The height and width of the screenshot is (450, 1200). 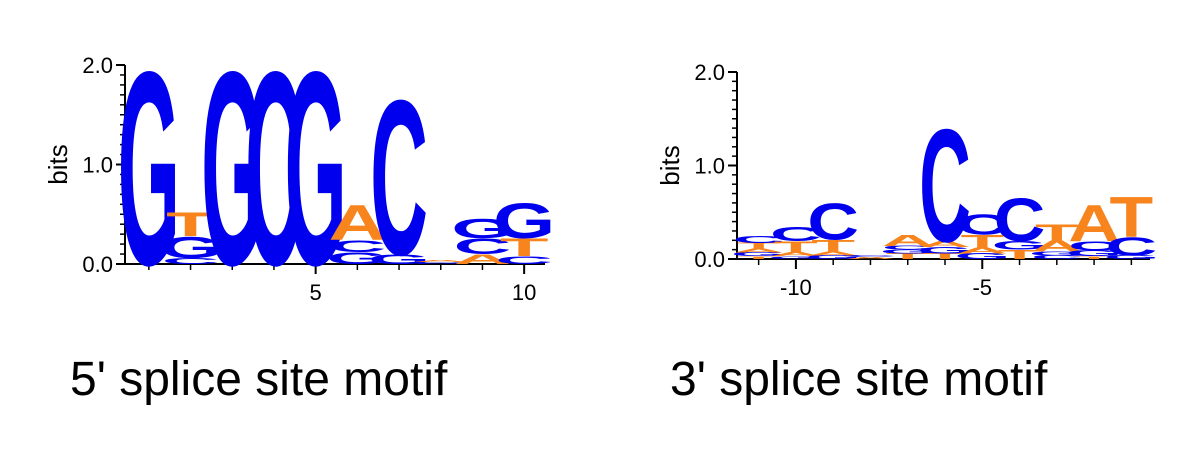 I want to click on x-tick-label: -5, so click(x=982, y=287).